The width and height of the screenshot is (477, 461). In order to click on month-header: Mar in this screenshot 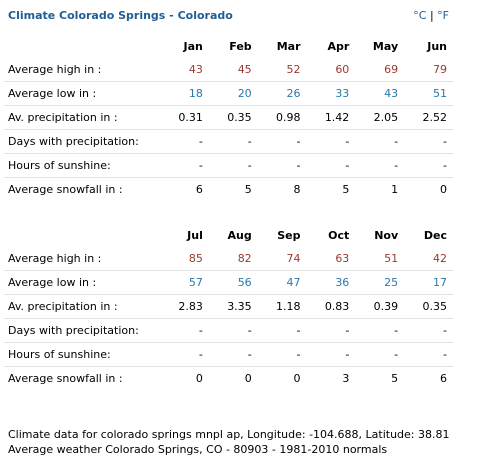, I will do `click(288, 46)`.